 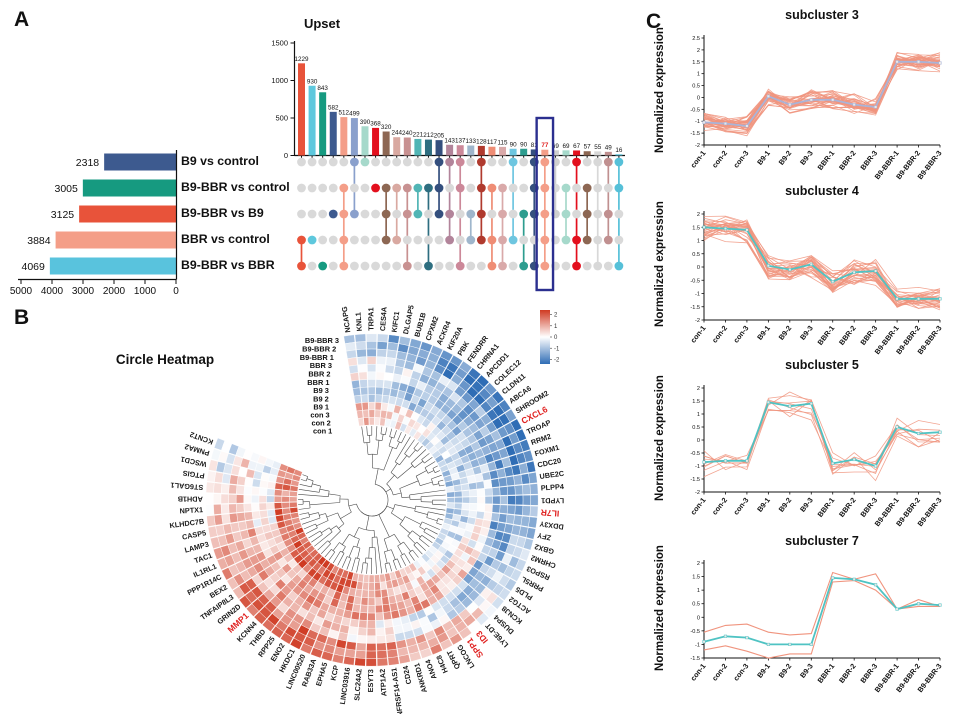 I want to click on svg-text: -1, so click(x=697, y=122).